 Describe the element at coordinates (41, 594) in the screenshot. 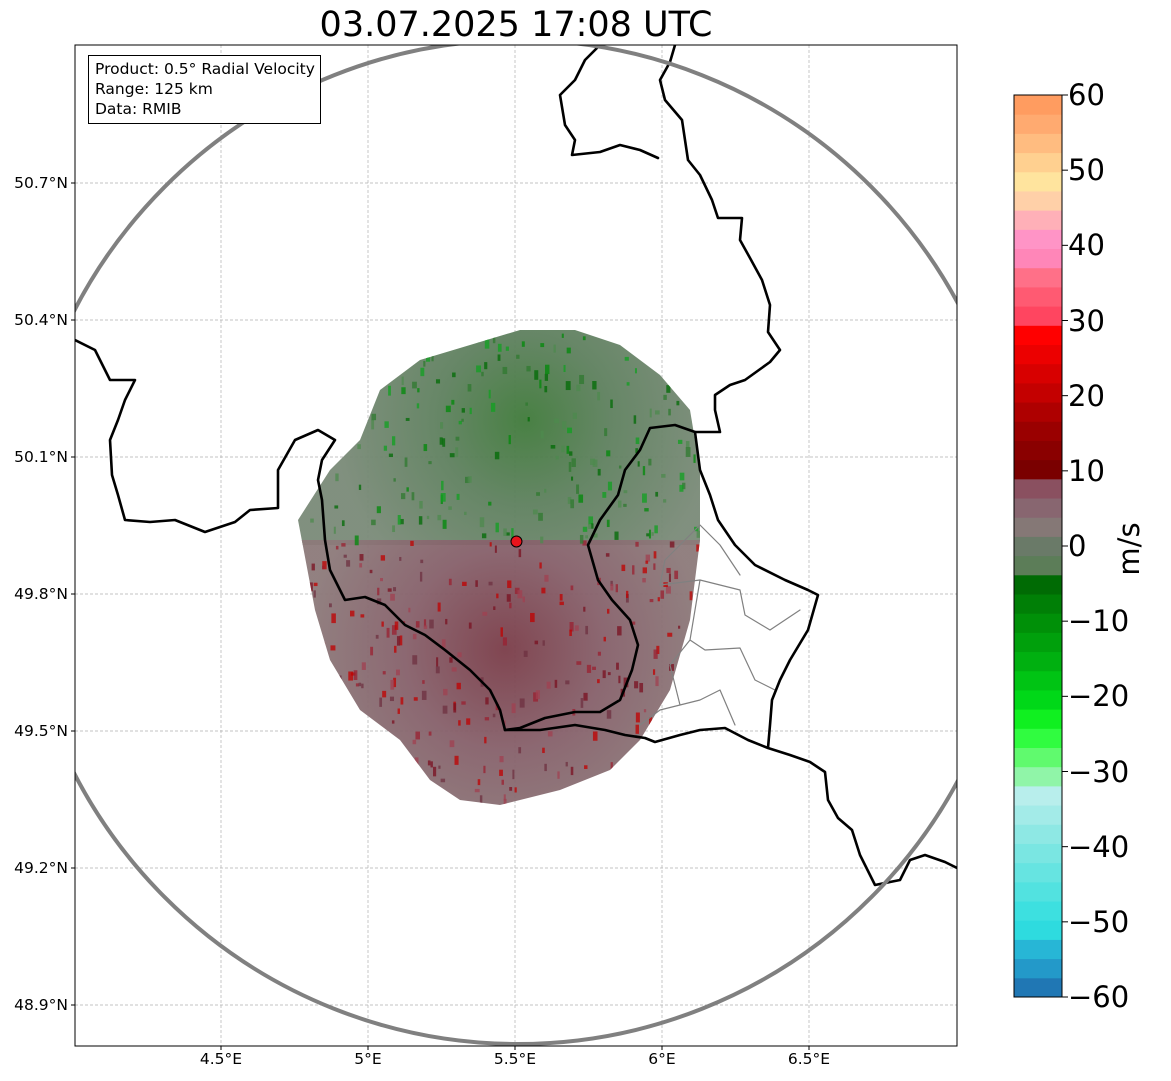

I see `lat-tick-label: 49.8°N` at that location.